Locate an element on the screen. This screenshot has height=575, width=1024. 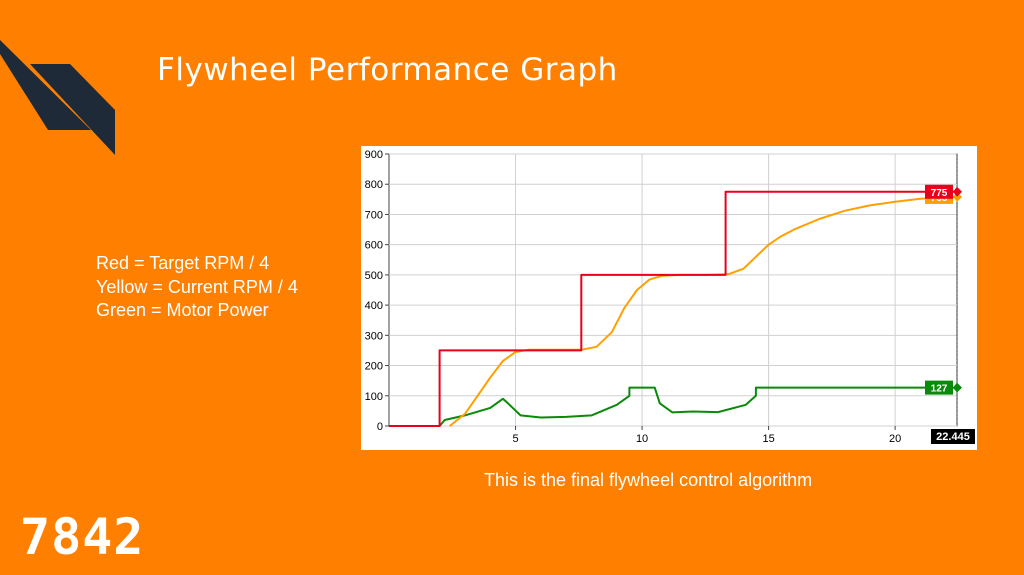
cursor-readout: 22.445 is located at coordinates (953, 437).